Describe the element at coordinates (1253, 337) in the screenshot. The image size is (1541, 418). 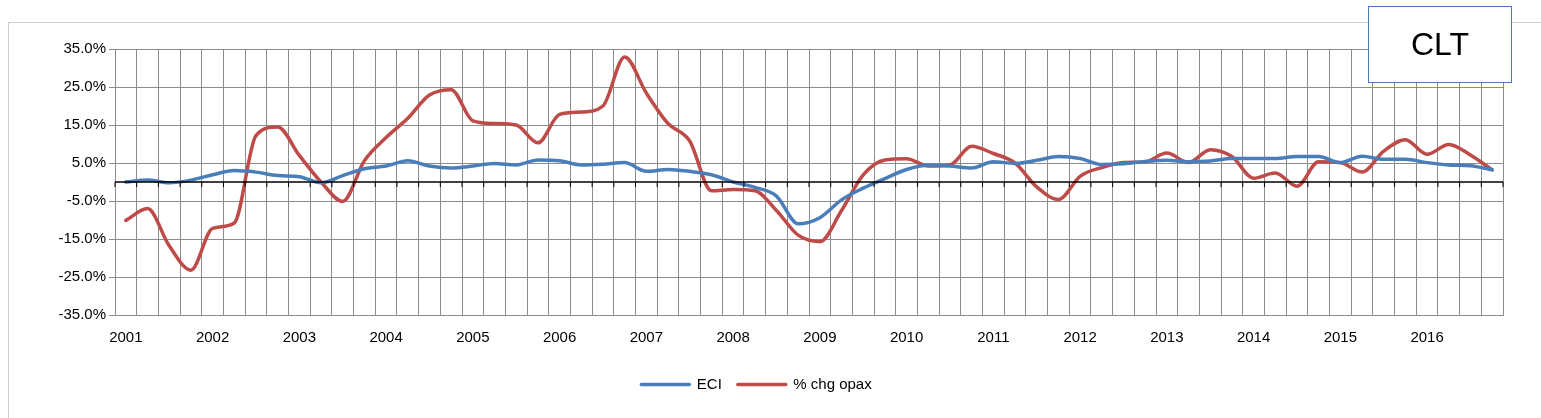
I see `x-tick-label: 2014` at that location.